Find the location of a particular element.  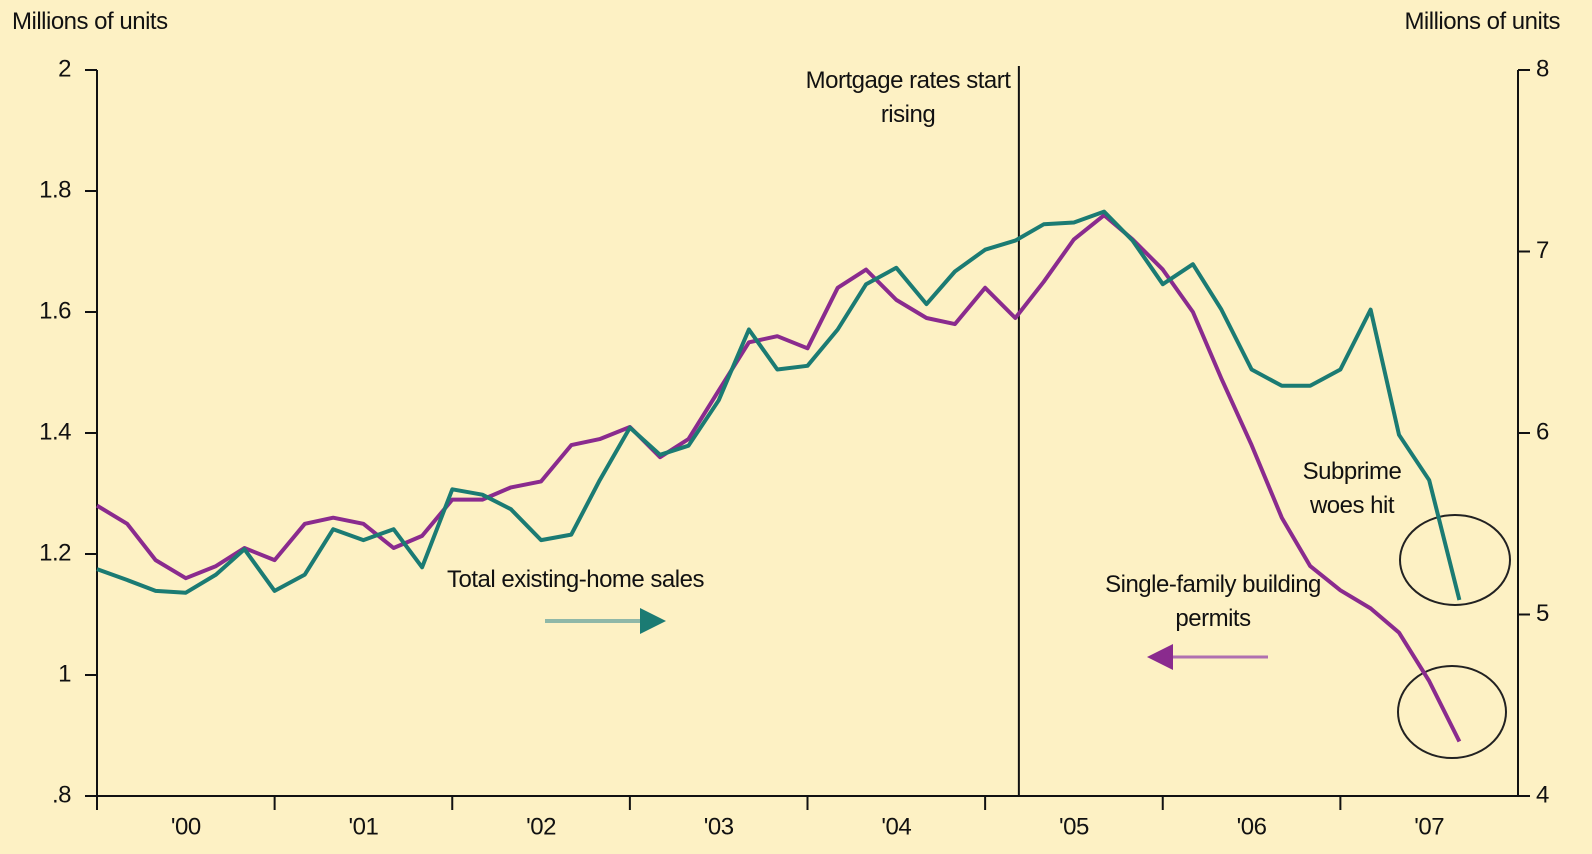

x-tick-label: '04 is located at coordinates (896, 826).